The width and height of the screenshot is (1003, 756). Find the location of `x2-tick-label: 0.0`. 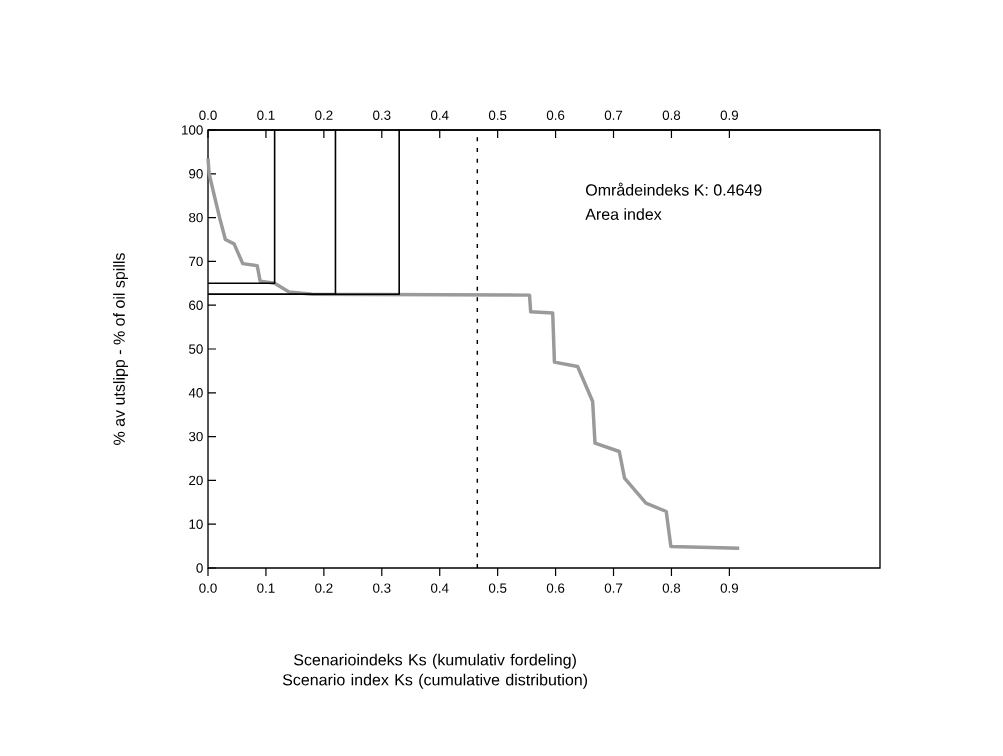

x2-tick-label: 0.0 is located at coordinates (208, 115).